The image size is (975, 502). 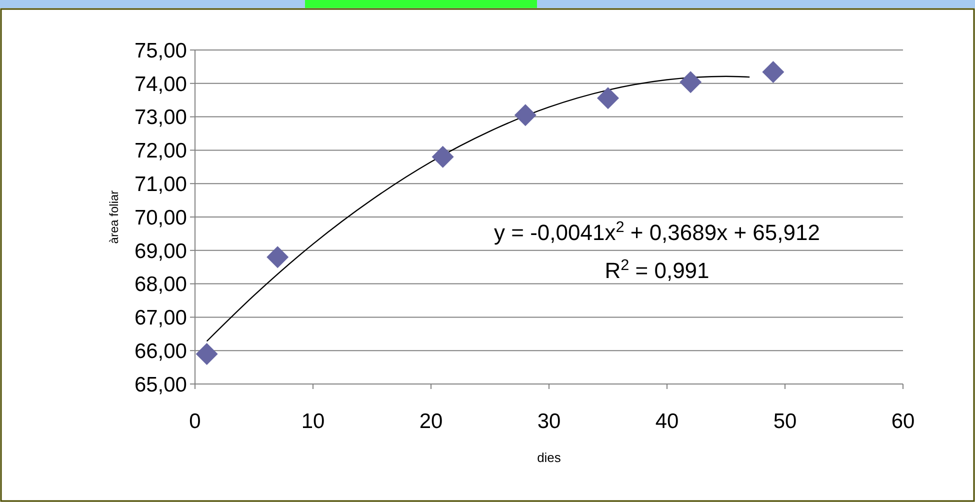 What do you see at coordinates (160, 318) in the screenshot?
I see `y-tick-label: 67,00` at bounding box center [160, 318].